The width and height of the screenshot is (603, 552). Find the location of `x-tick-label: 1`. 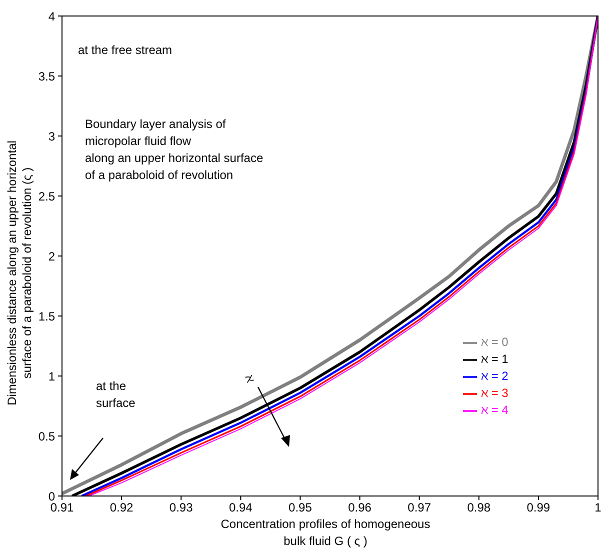

x-tick-label: 1 is located at coordinates (598, 507).